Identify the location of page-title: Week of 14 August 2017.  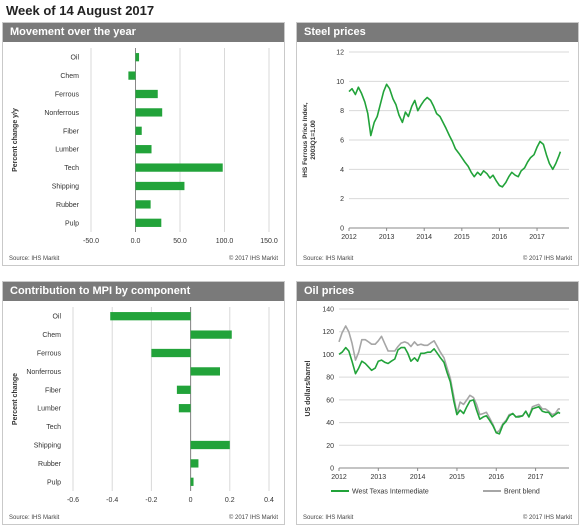
(80, 10).